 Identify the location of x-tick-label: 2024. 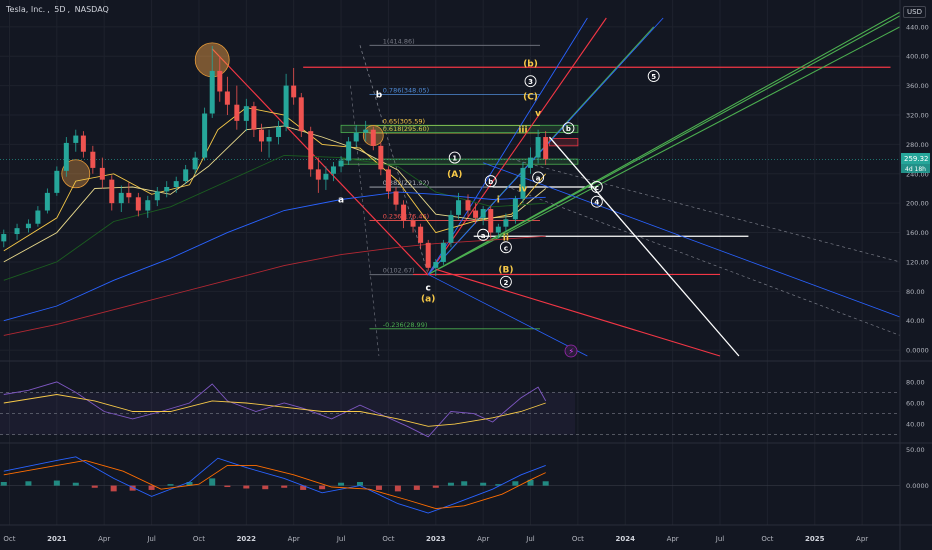
(626, 539).